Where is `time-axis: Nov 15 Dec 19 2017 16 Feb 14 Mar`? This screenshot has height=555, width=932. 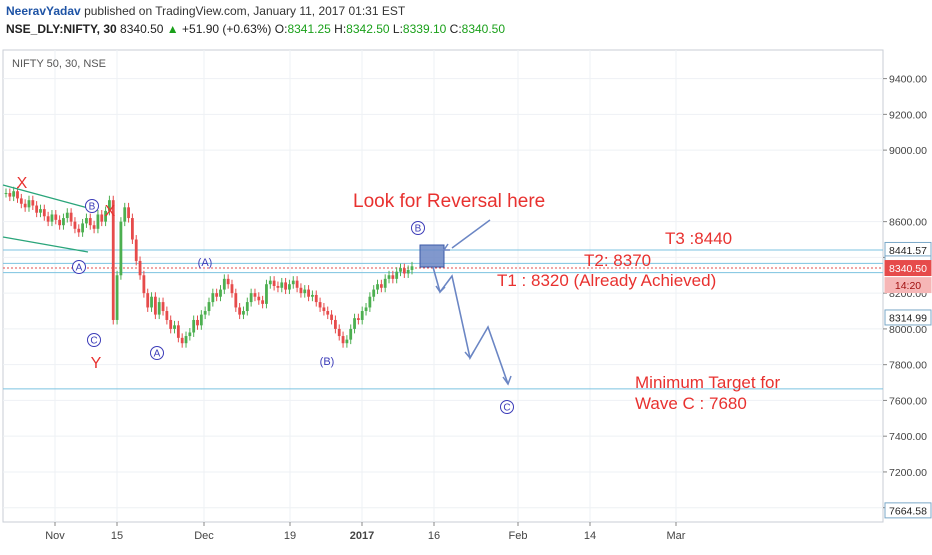 time-axis: Nov 15 Dec 19 2017 16 Feb 14 Mar is located at coordinates (365, 532).